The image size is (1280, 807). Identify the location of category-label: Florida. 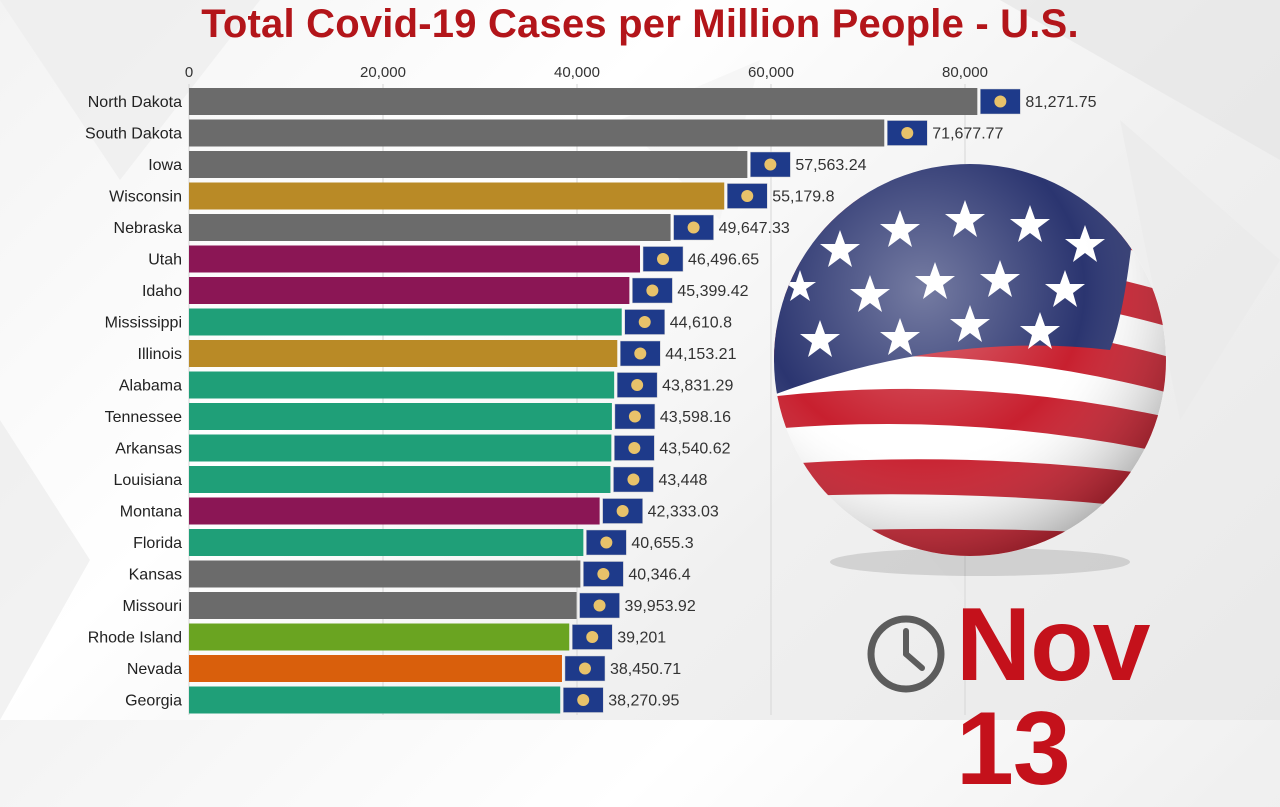
(157, 543).